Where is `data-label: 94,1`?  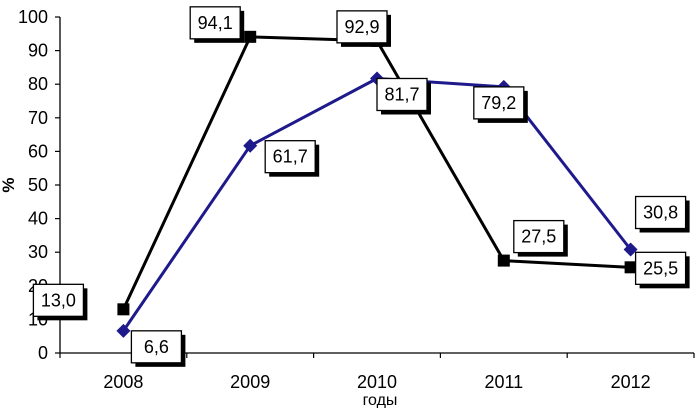 data-label: 94,1 is located at coordinates (217, 24).